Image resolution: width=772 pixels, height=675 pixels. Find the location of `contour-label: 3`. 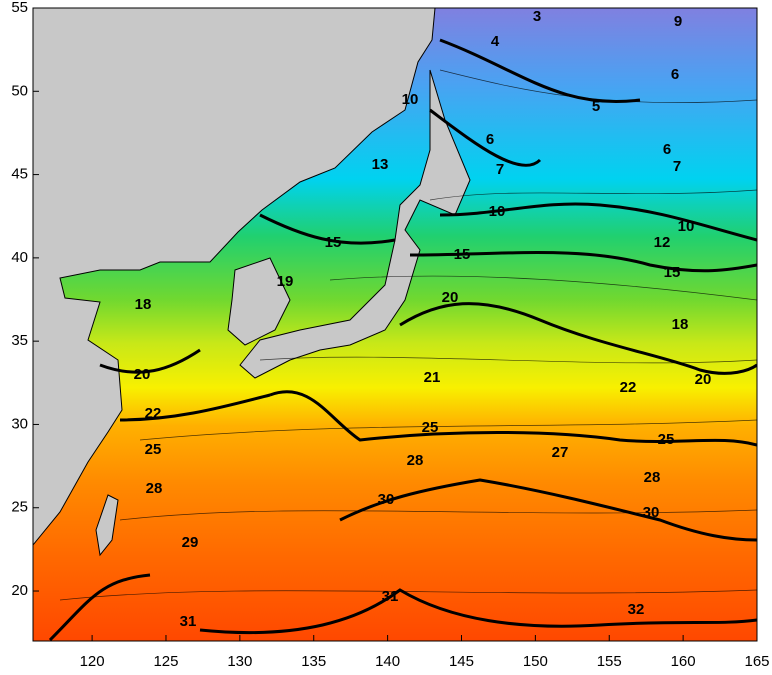

contour-label: 3 is located at coordinates (537, 16).